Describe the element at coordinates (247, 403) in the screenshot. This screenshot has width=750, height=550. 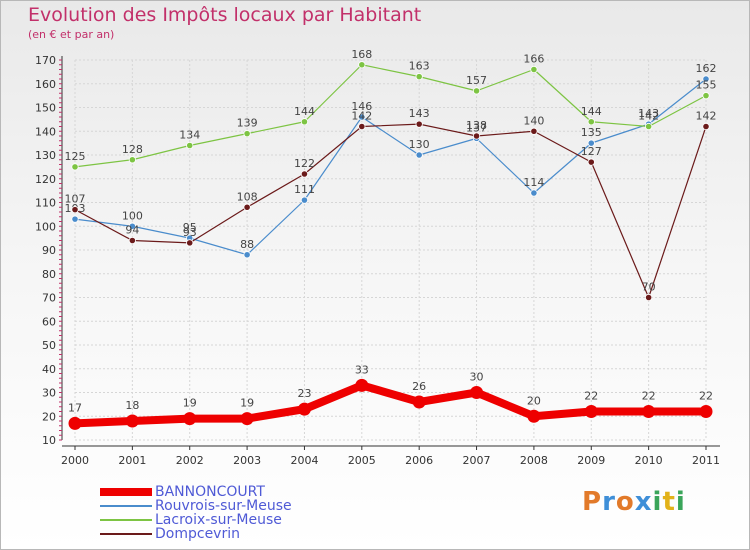
I see `data-label: 19` at that location.